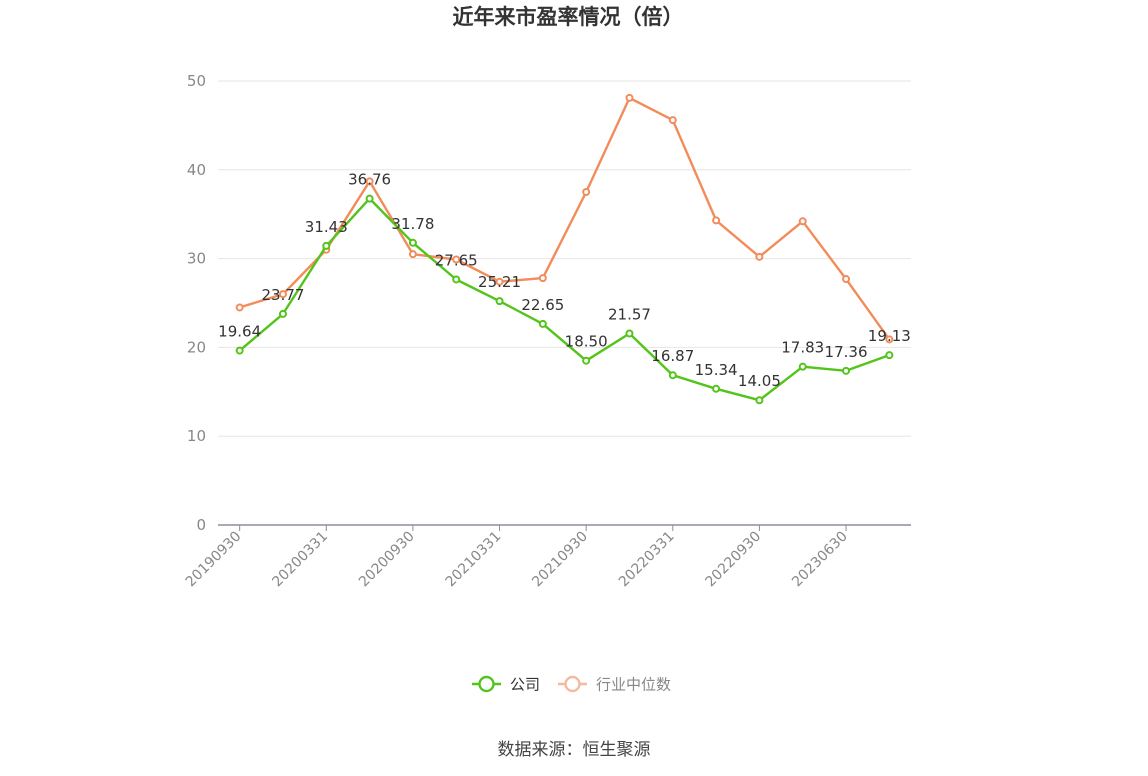 The width and height of the screenshot is (1148, 776). I want to click on legend-label: 公司, so click(525, 685).